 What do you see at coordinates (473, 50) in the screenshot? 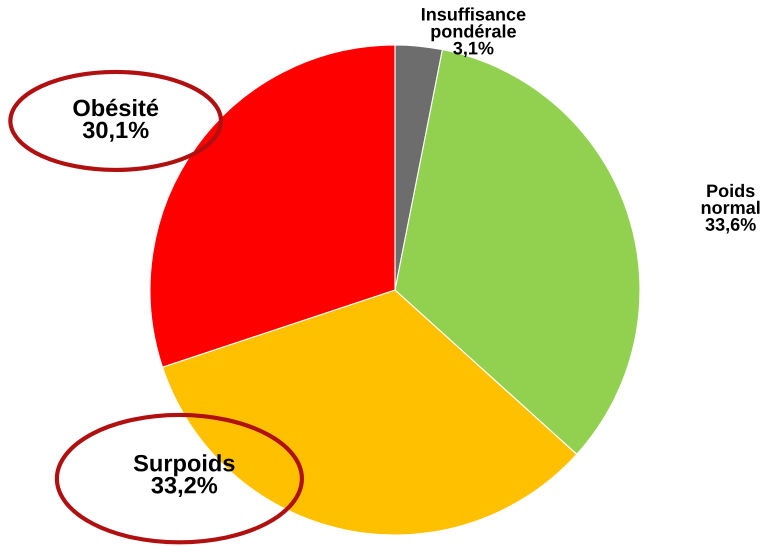
I see `data-label: 3,1%` at bounding box center [473, 50].